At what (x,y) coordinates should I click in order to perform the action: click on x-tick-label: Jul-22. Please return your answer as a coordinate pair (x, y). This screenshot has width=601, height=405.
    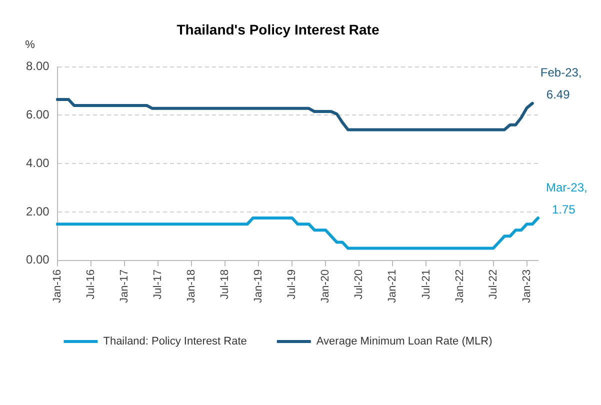
    Looking at the image, I should click on (493, 284).